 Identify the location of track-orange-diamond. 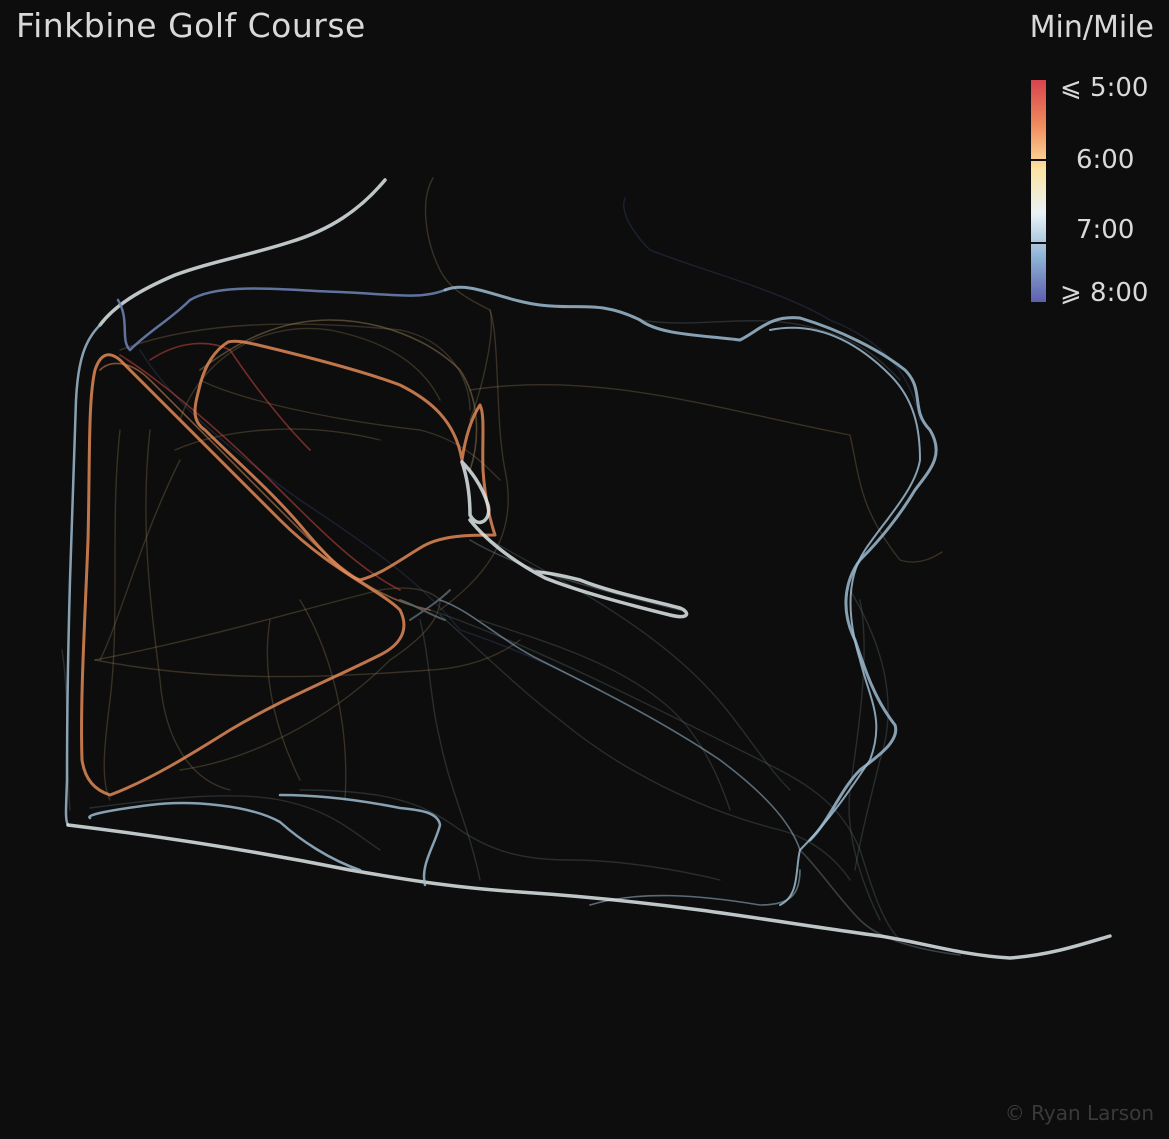
(345, 460).